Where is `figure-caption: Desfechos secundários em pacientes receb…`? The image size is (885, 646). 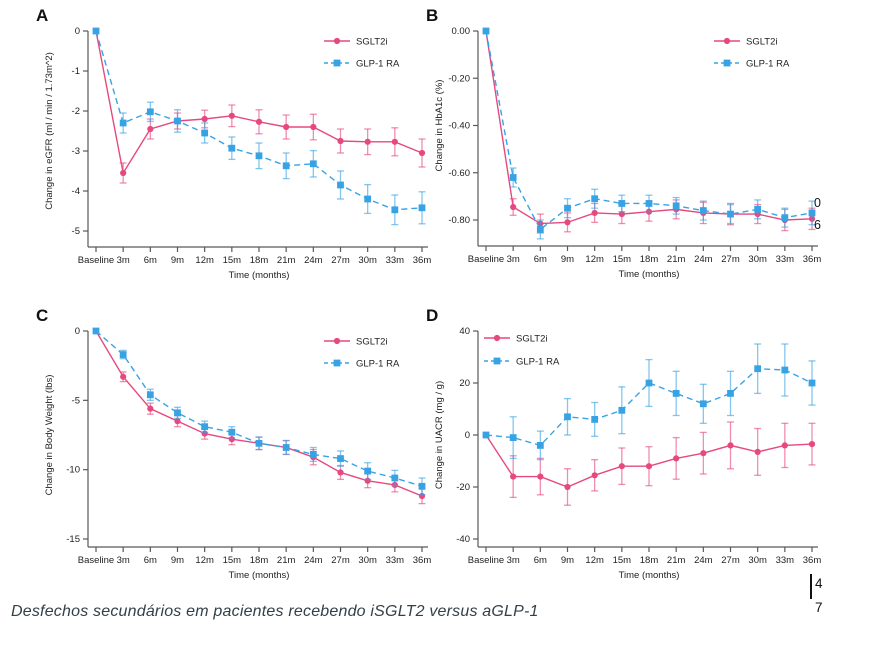
figure-caption: Desfechos secundários em pacientes receb… is located at coordinates (275, 611).